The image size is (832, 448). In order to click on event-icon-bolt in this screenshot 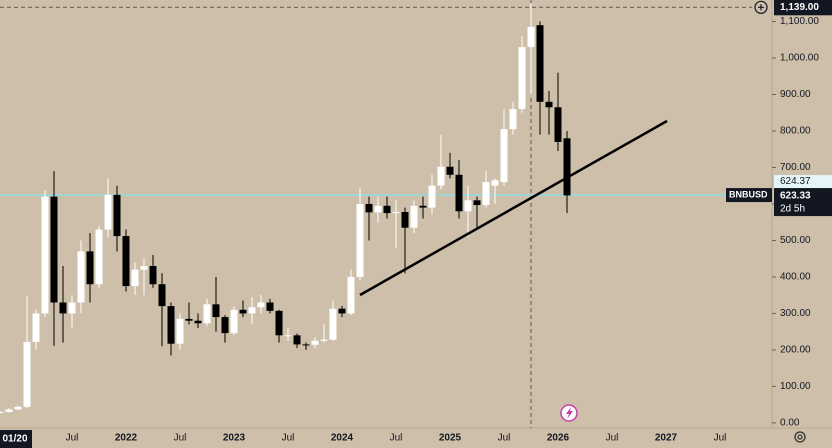, I will do `click(569, 413)`.